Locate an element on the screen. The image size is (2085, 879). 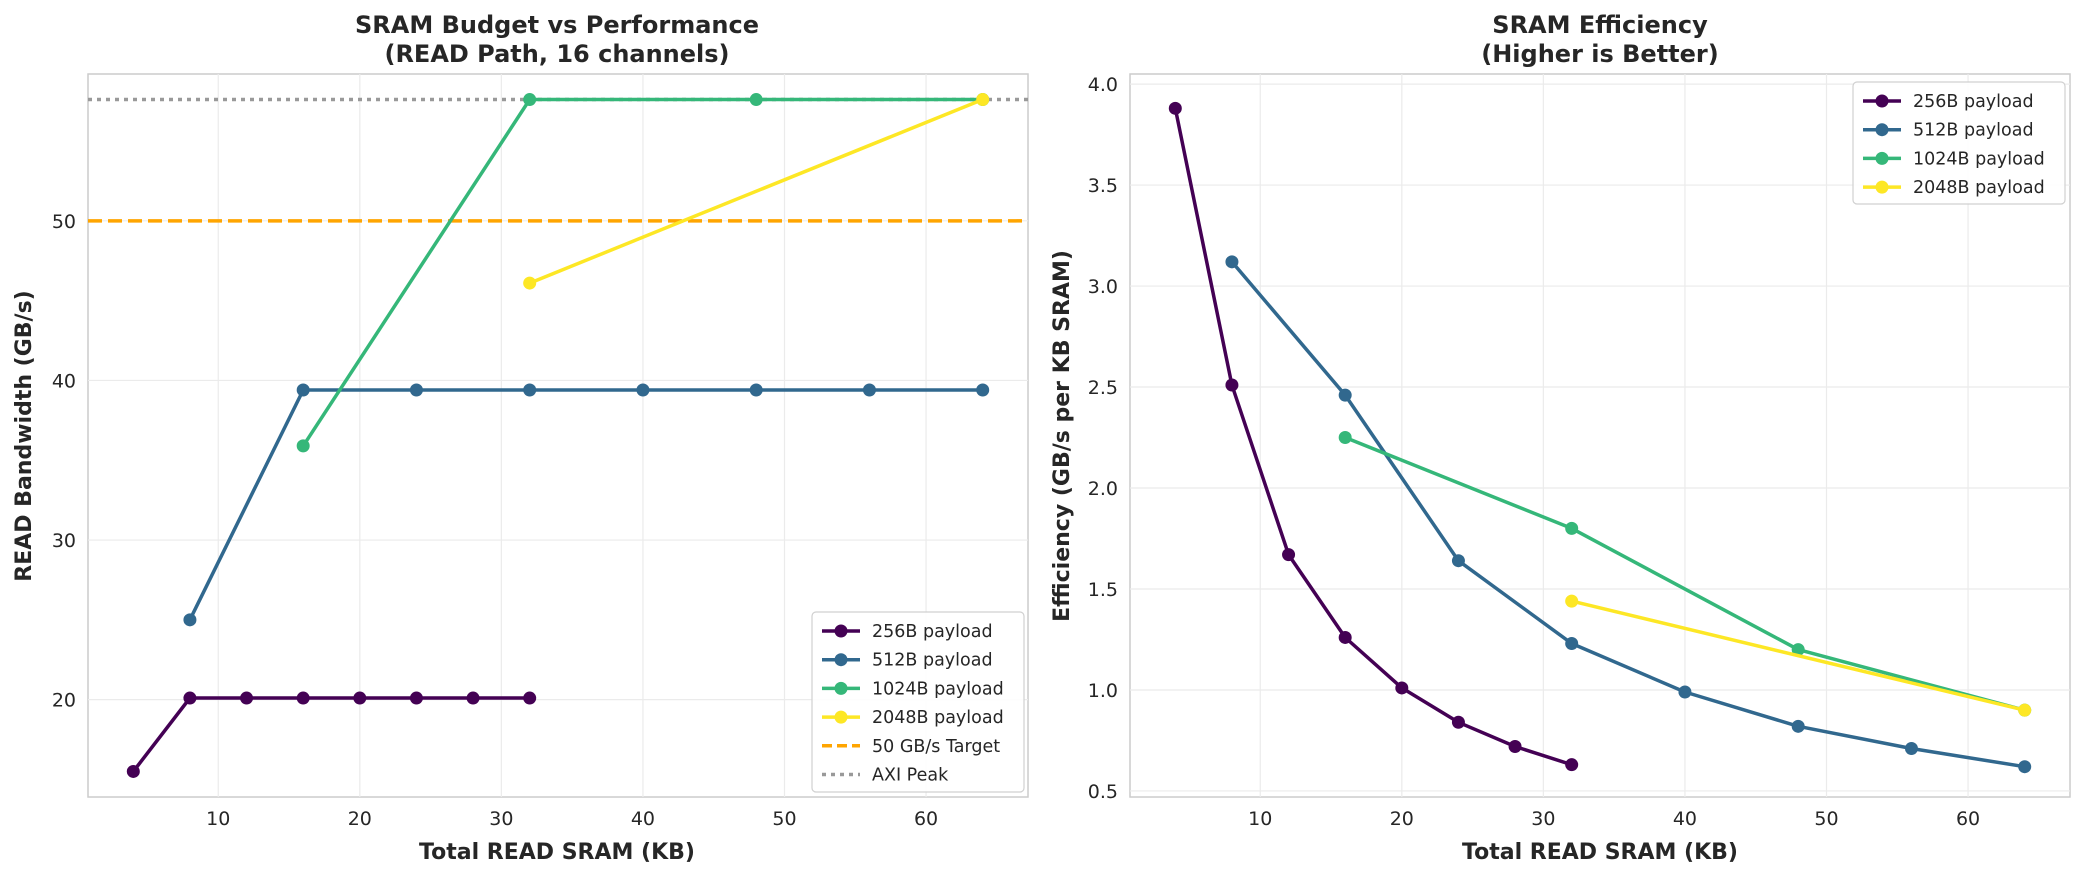
legend-label: 256B payload is located at coordinates (1973, 102).